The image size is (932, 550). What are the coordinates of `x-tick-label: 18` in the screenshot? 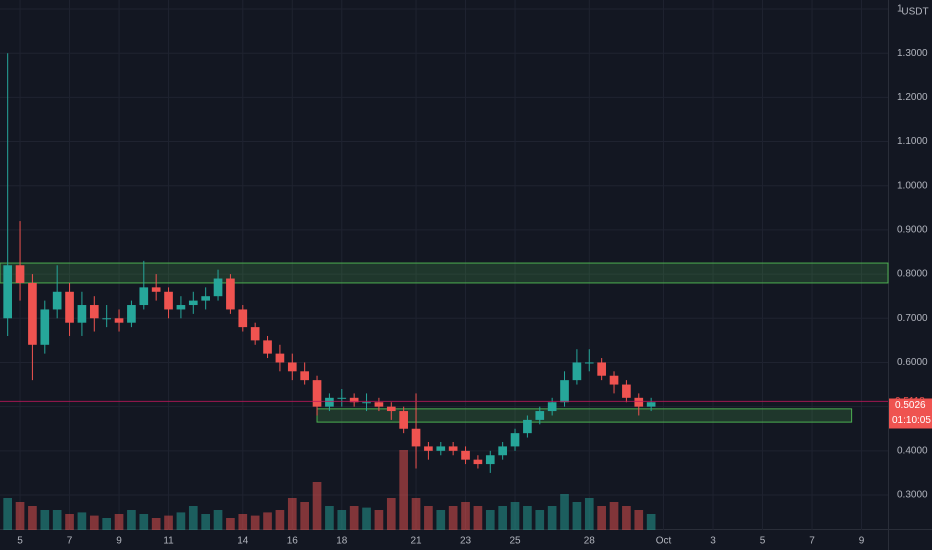 It's located at (342, 541).